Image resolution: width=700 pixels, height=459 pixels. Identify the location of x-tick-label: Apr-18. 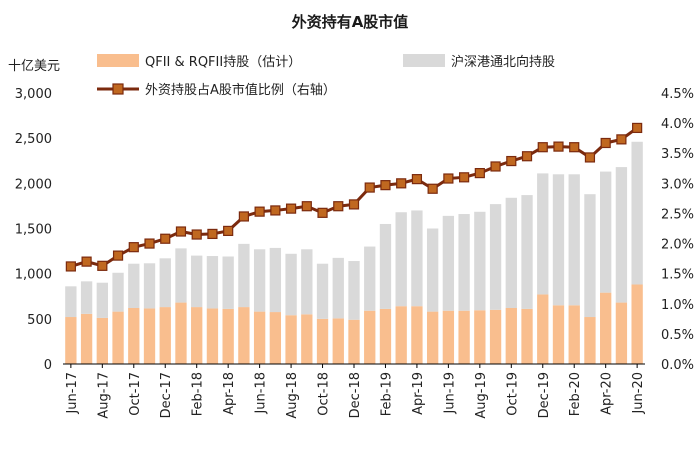
(229, 393).